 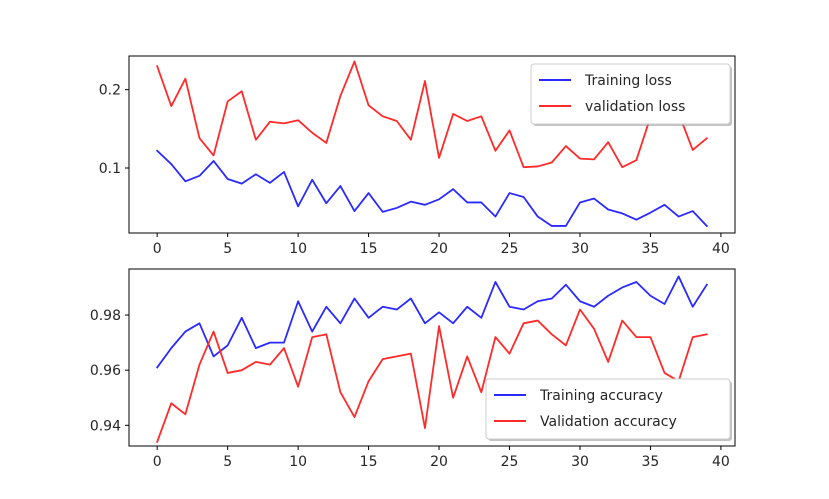 What do you see at coordinates (105, 316) in the screenshot?
I see `y-tick-label: 0.98` at bounding box center [105, 316].